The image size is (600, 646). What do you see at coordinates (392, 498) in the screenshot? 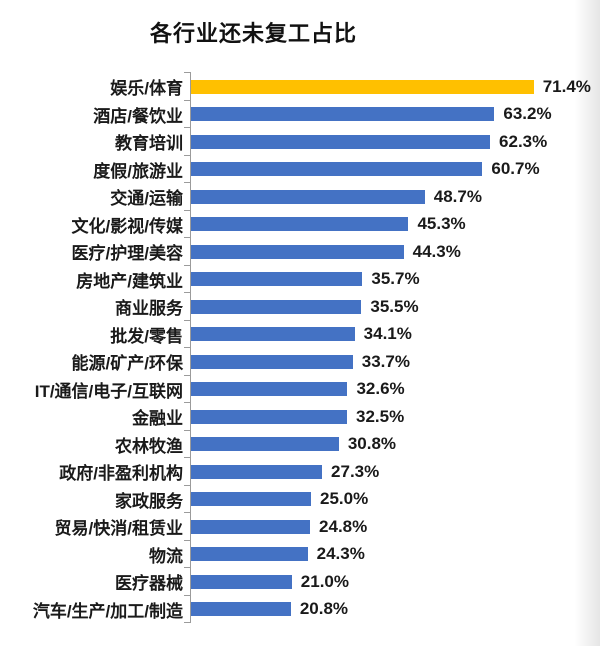
I see `plot-area-cell: 25.0%` at bounding box center [392, 498].